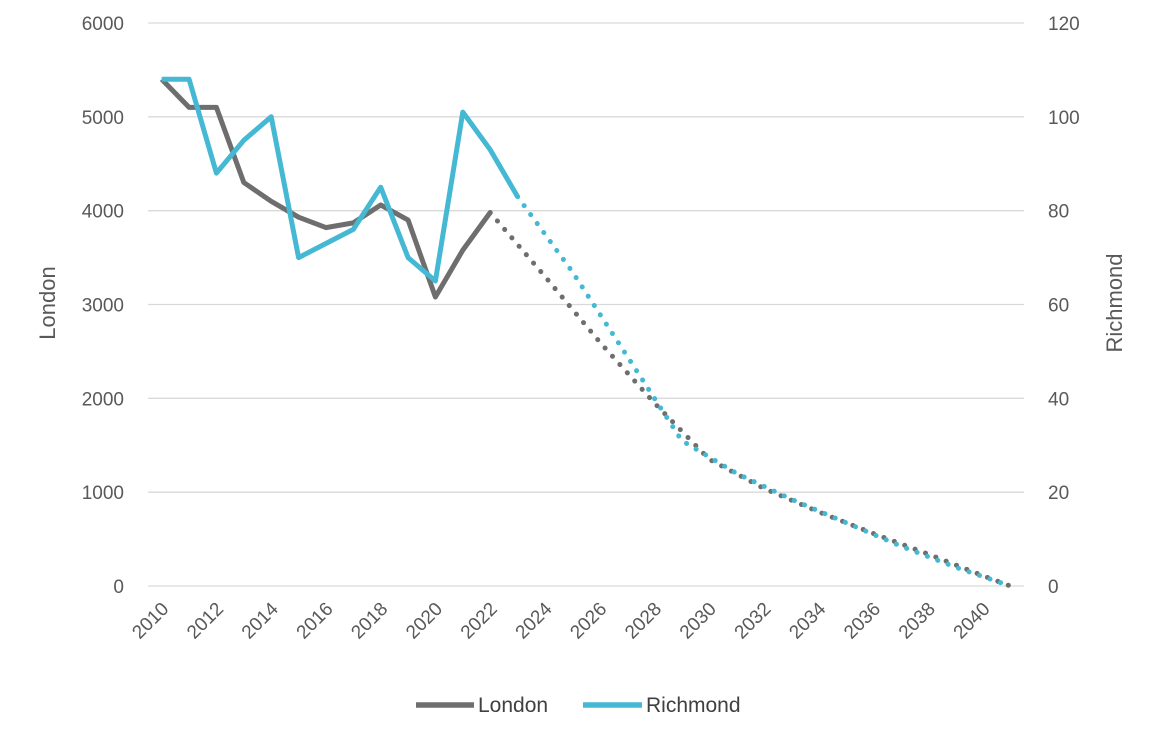 This screenshot has height=736, width=1157. I want to click on right-tick-label: 80, so click(1058, 212).